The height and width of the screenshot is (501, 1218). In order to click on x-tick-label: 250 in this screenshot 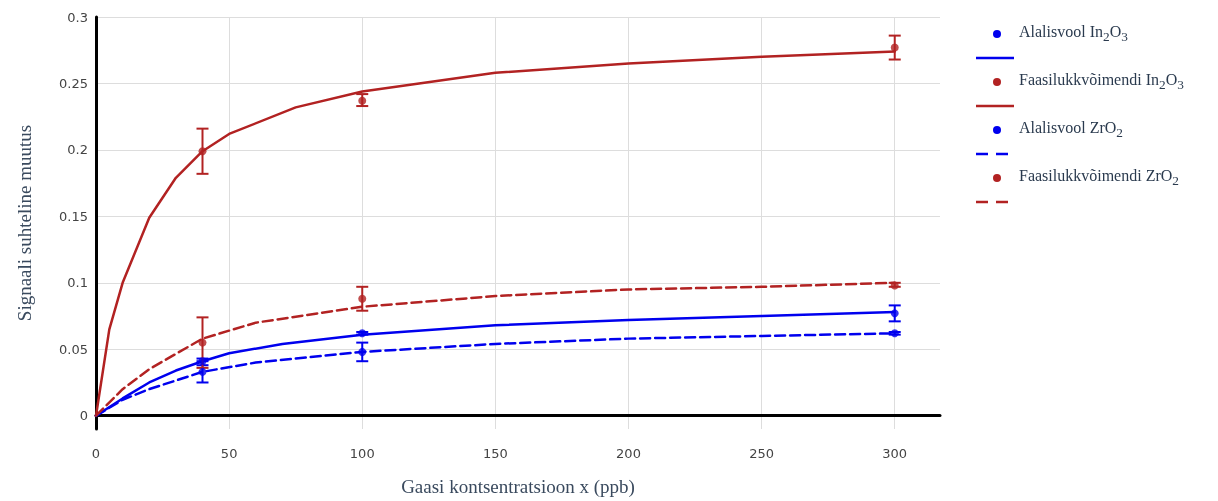, I will do `click(762, 453)`.